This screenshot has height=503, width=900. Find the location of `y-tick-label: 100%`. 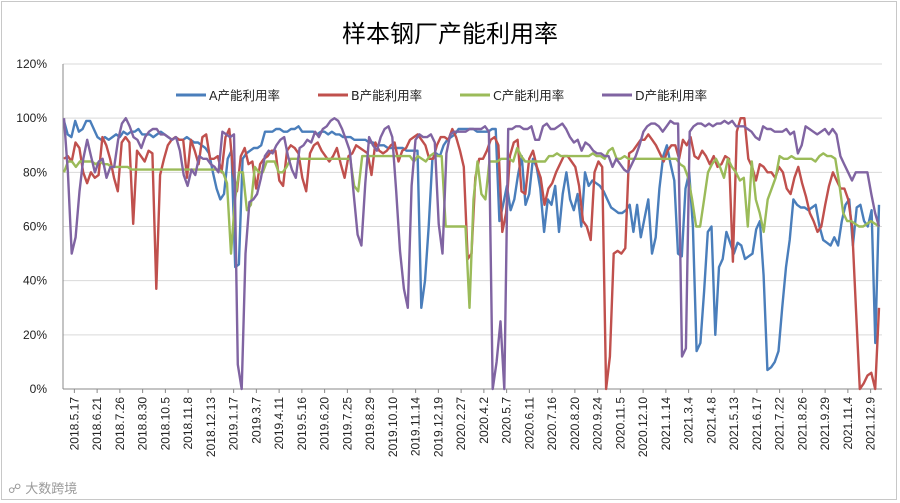

y-tick-label: 100% is located at coordinates (31, 118).